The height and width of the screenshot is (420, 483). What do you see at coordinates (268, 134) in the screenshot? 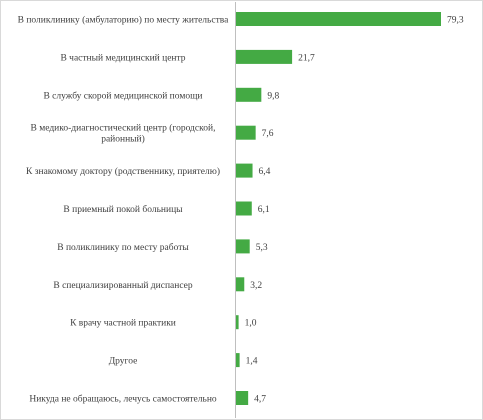
I see `value-label-4: 7,6` at bounding box center [268, 134].